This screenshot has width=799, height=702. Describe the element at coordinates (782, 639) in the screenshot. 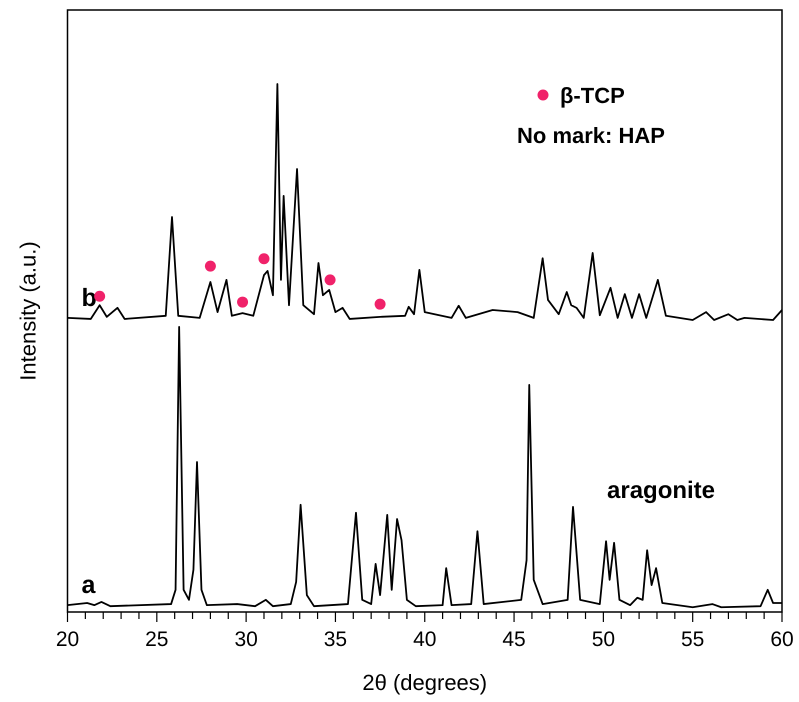

I see `x-tick-label: 60` at that location.